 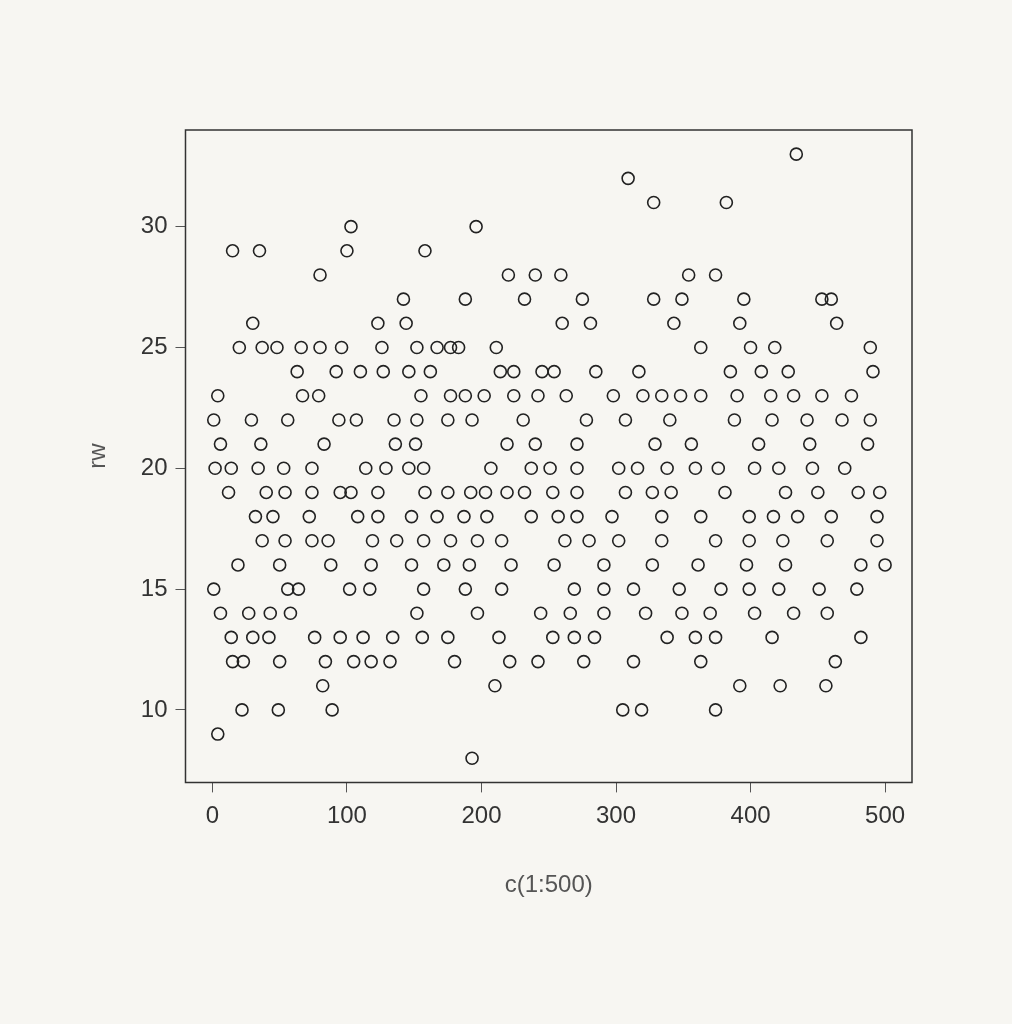 I want to click on y-tick-label: 25, so click(x=154, y=346).